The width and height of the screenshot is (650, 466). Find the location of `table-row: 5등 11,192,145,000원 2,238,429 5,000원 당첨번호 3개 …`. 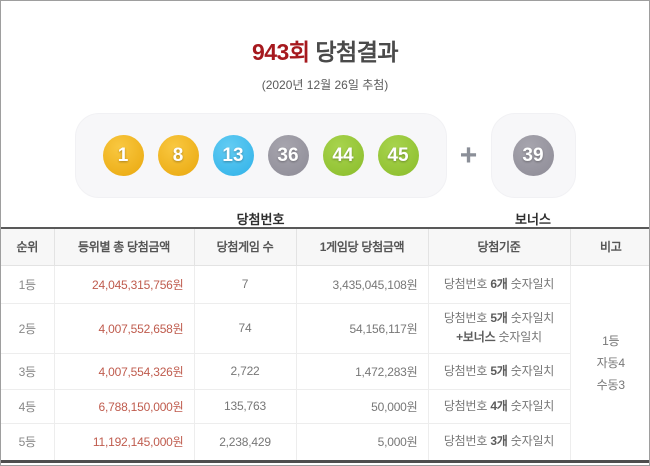

table-row: 5등 11,192,145,000원 2,238,429 5,000원 당첨번호 3개 … is located at coordinates (325, 442).